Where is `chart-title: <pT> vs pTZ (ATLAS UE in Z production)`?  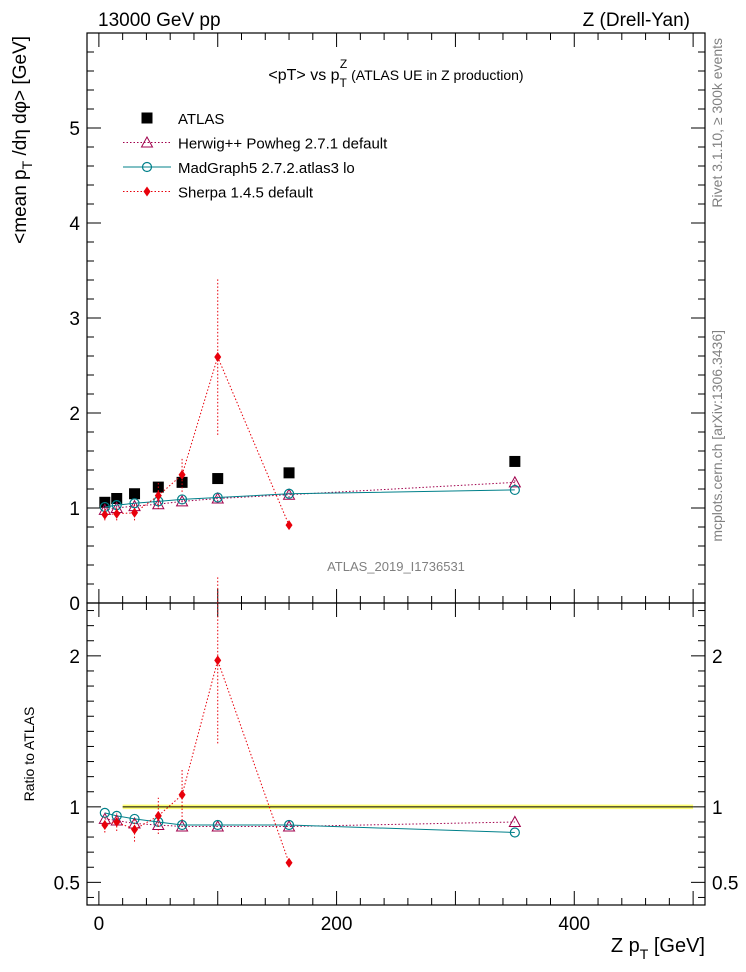
chart-title: <pT> vs pTZ (ATLAS UE in Z production) is located at coordinates (395, 73).